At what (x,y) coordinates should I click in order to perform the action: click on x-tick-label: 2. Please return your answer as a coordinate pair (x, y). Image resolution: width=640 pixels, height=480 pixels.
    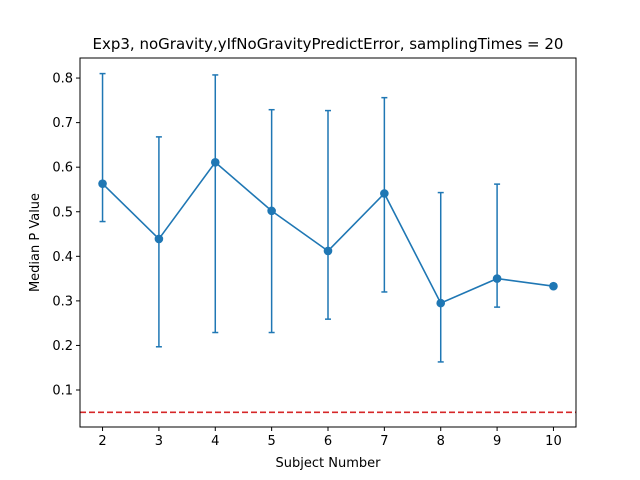
    Looking at the image, I should click on (102, 441).